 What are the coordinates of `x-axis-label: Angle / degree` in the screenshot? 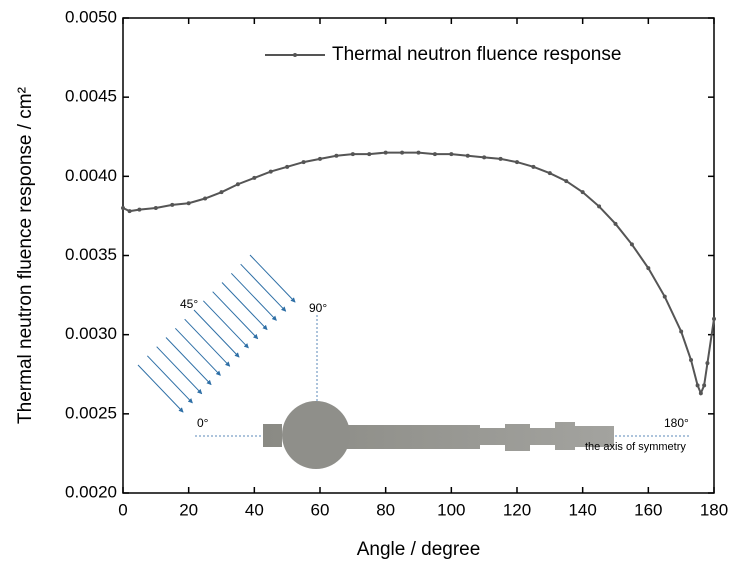 It's located at (419, 549).